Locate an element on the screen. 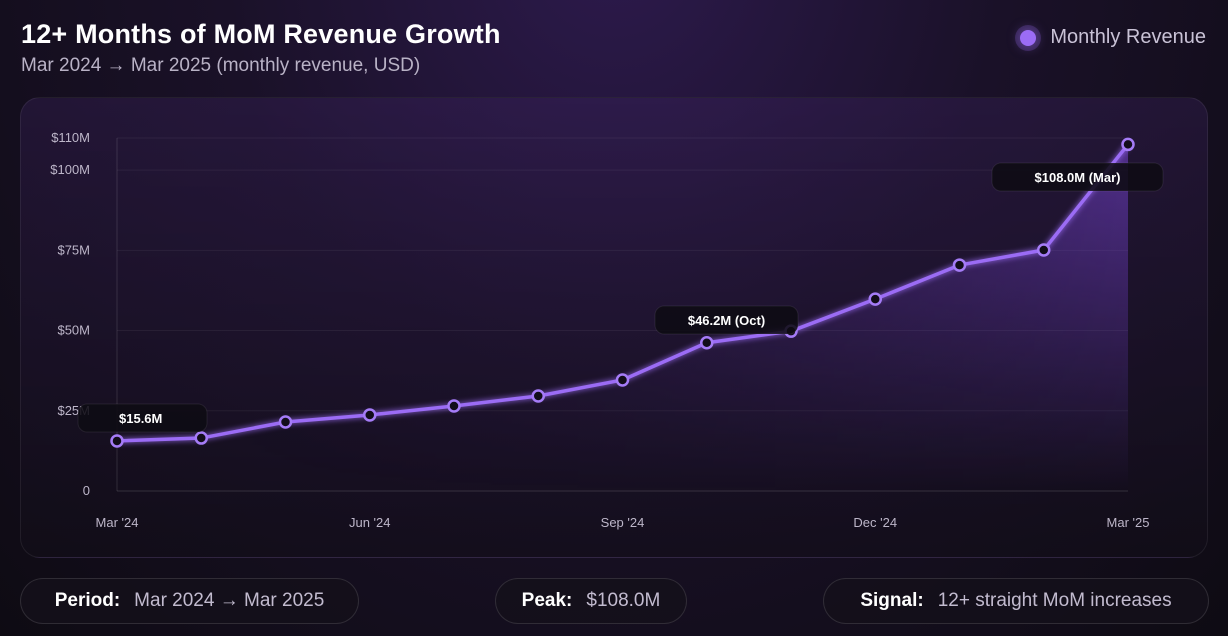 Image resolution: width=1228 pixels, height=636 pixels. period-value: Mar 2024 → Mar 2025 is located at coordinates (229, 600).